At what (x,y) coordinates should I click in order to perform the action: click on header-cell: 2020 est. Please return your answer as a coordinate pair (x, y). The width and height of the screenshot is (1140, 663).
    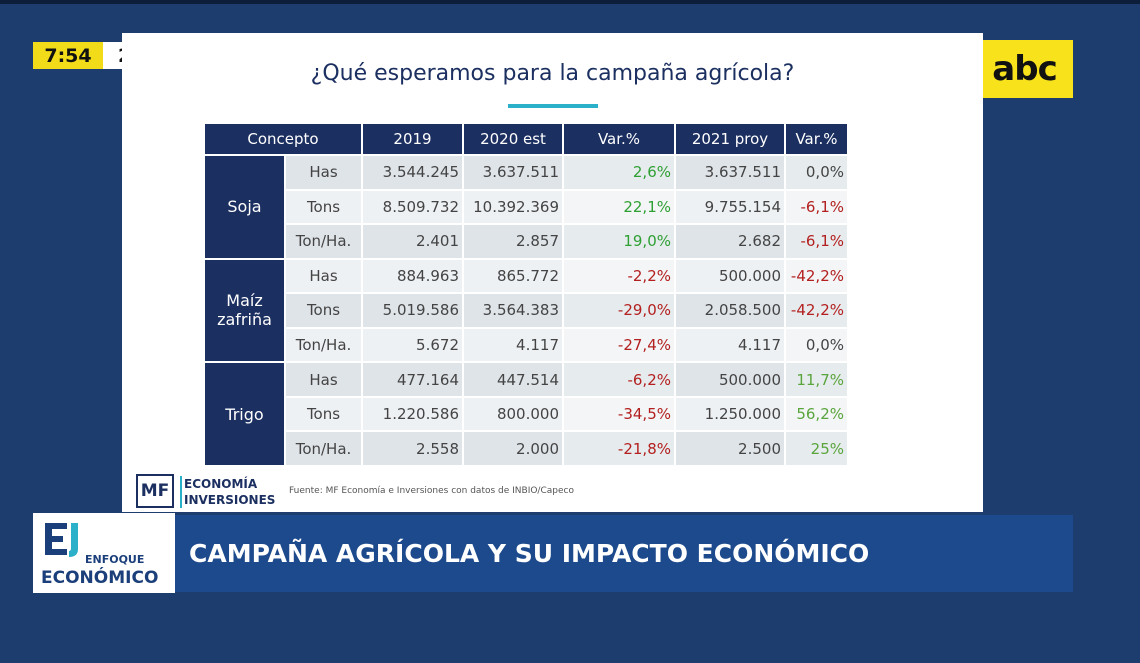
    Looking at the image, I should click on (513, 139).